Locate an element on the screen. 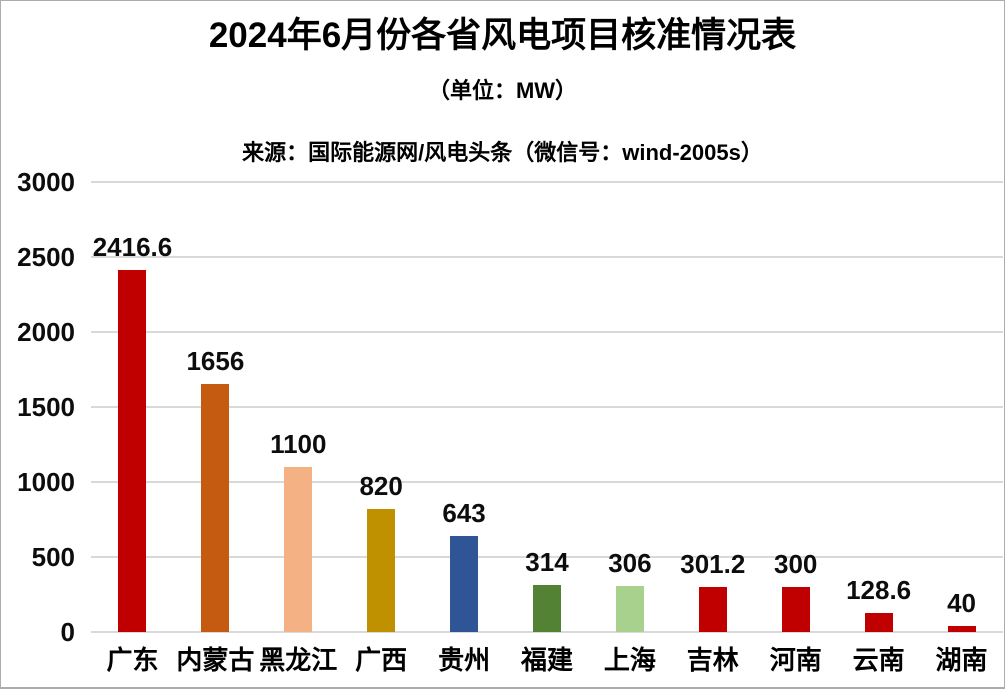 The image size is (1005, 689). y-axis-tick-label: 1500 is located at coordinates (46, 407).